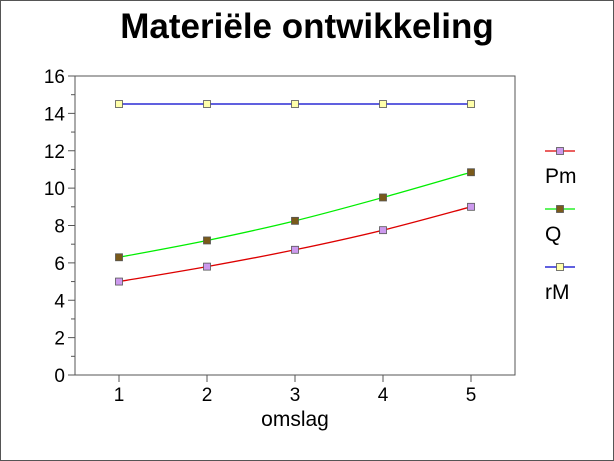  What do you see at coordinates (471, 395) in the screenshot?
I see `x-tick-label: 5` at bounding box center [471, 395].